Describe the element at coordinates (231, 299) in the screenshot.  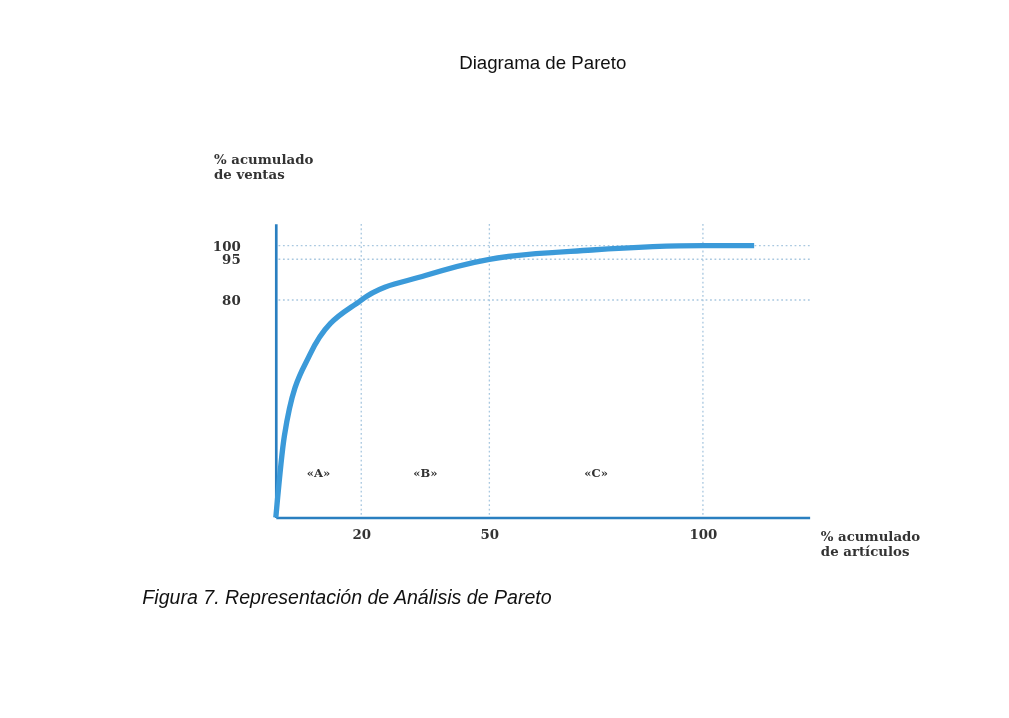
I see `y-tick-label: 80` at that location.